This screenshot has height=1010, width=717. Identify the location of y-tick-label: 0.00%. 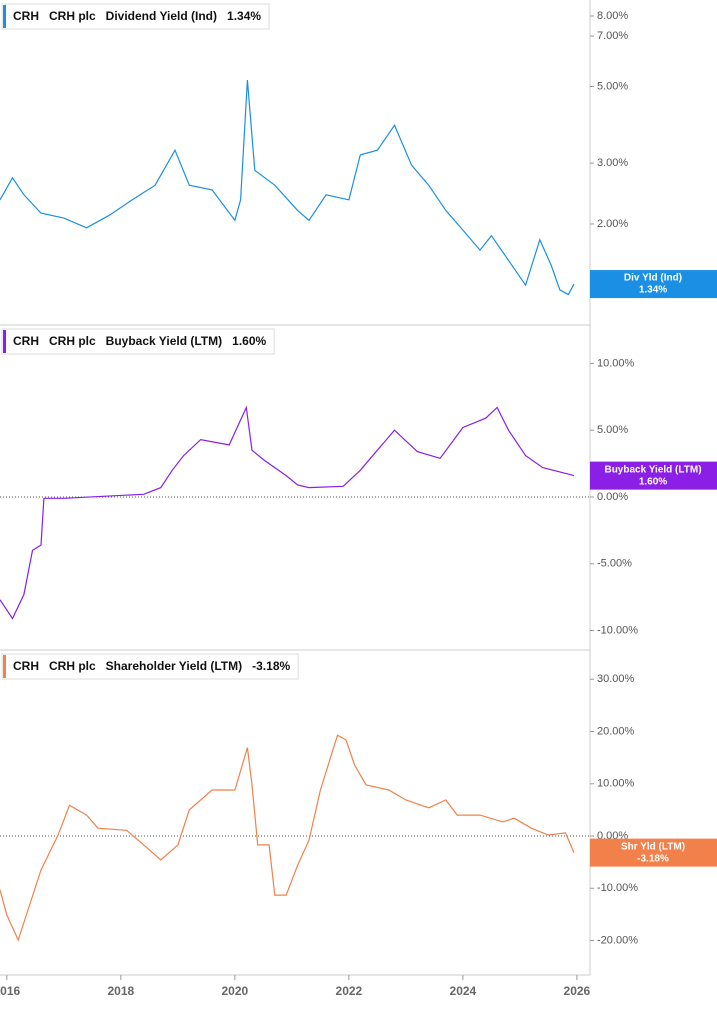
(612, 497).